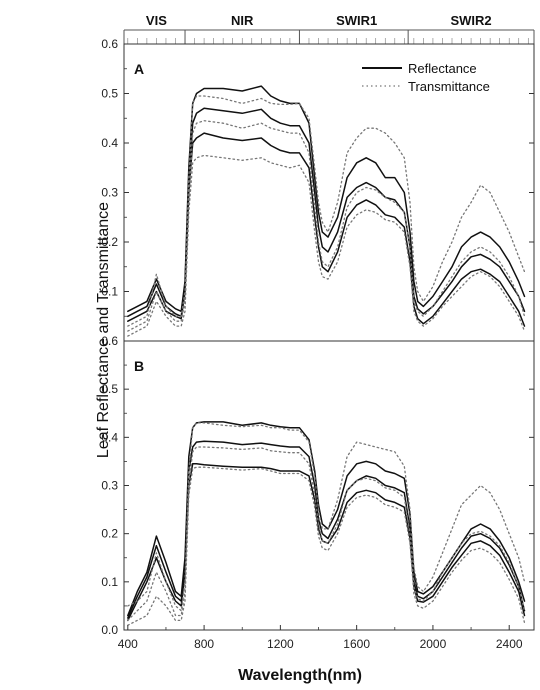  What do you see at coordinates (329, 28) in the screenshot?
I see `spectral-regions: VIS NIR SWIR1 SWIR2` at bounding box center [329, 28].